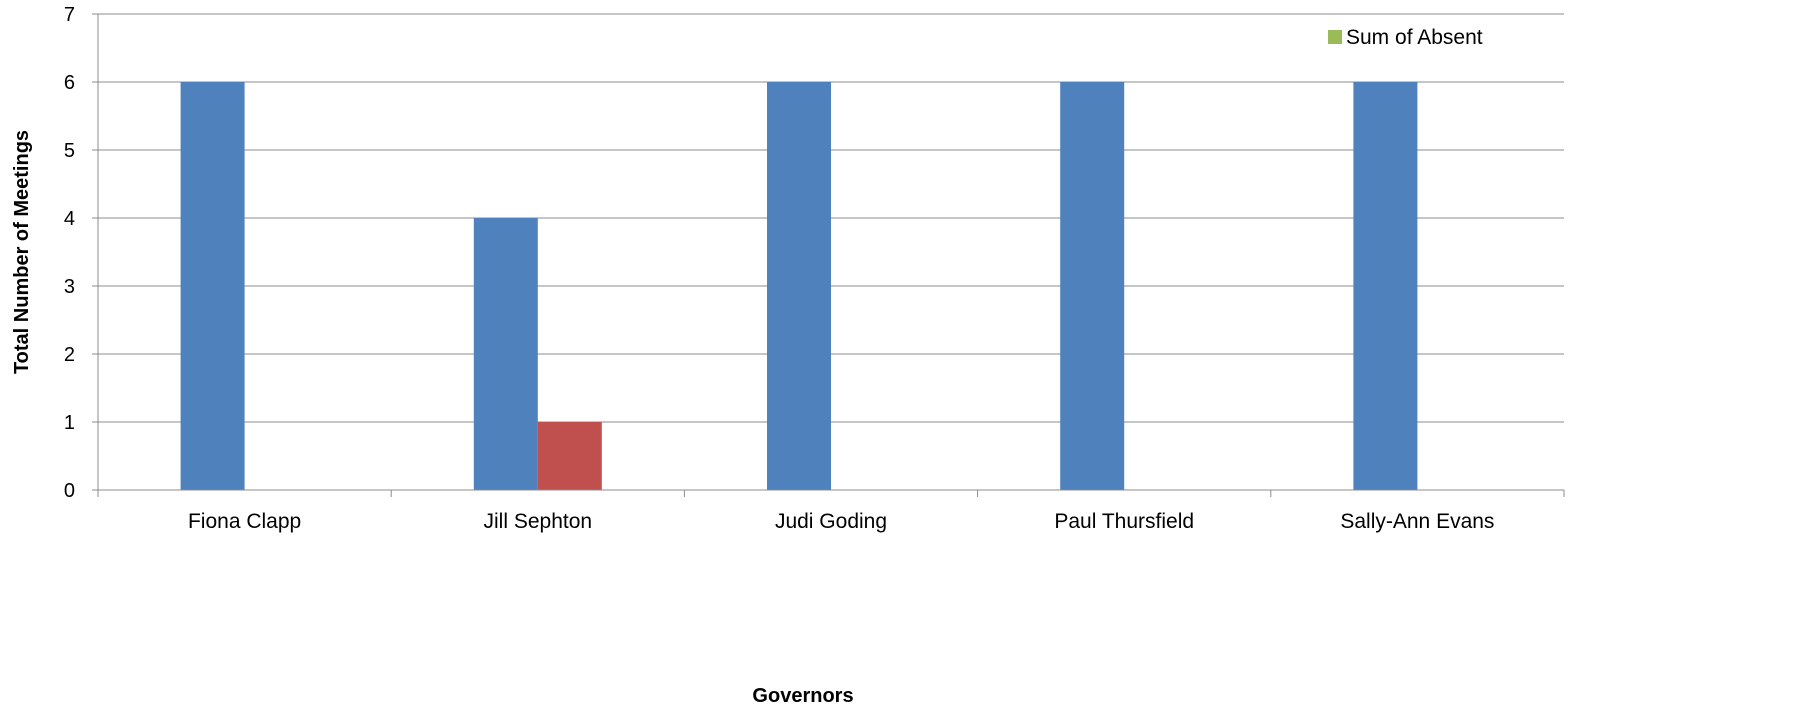 The width and height of the screenshot is (1801, 725). I want to click on legend: Sum of Absent, so click(1405, 37).